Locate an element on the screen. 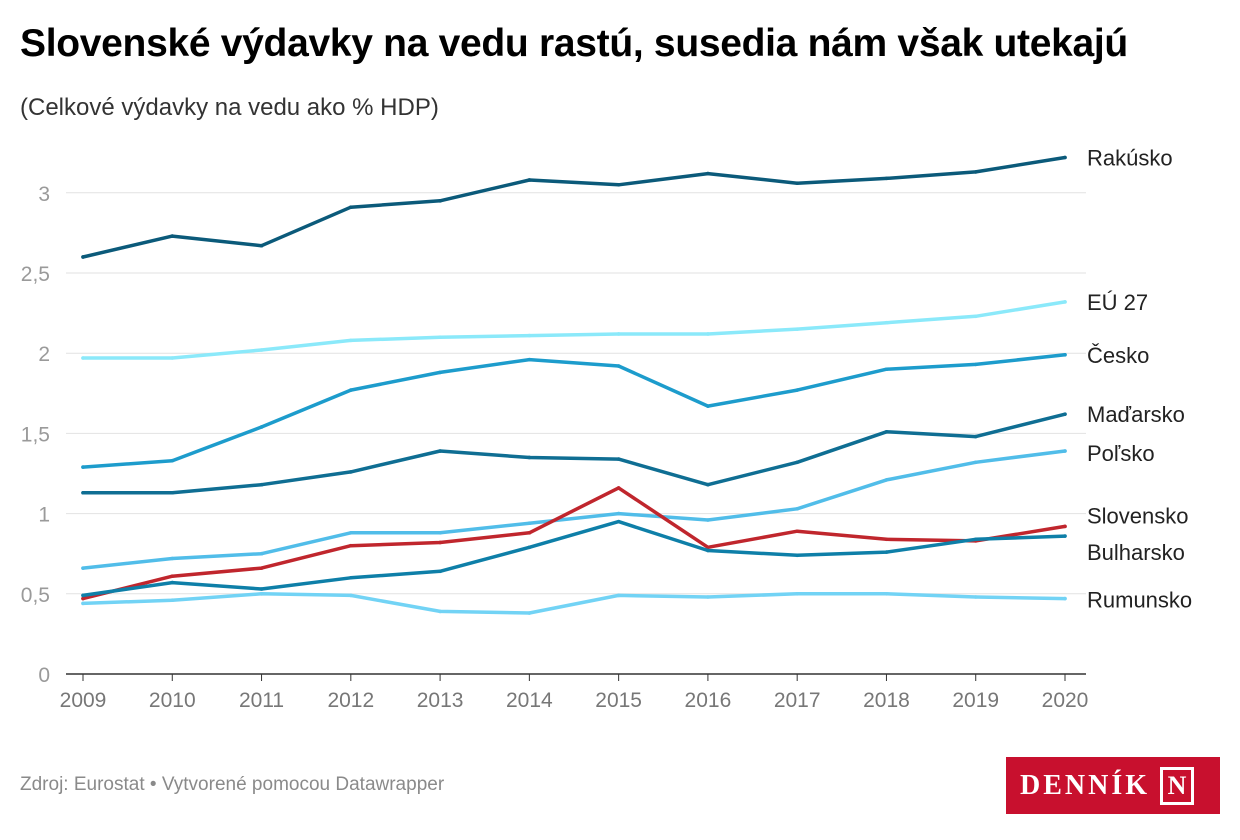 Image resolution: width=1240 pixels, height=840 pixels. series-line-rakusko is located at coordinates (574, 207).